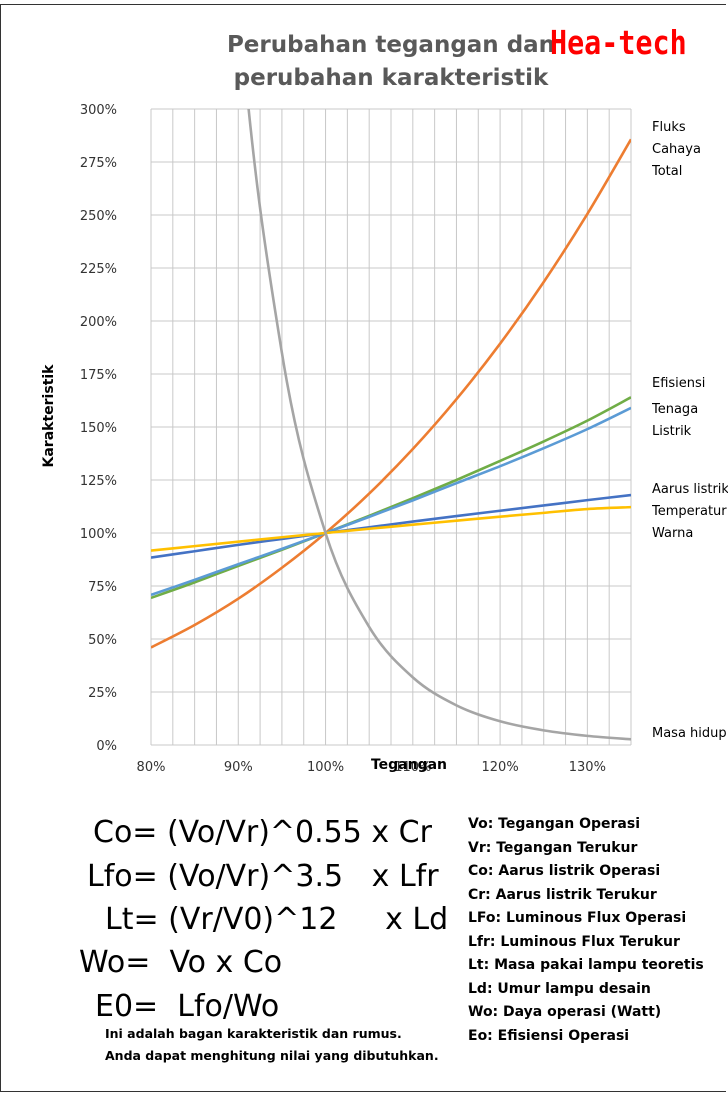  Describe the element at coordinates (574, 941) in the screenshot. I see `definition-item: Lfr: Luminous Flux Terukur` at that location.